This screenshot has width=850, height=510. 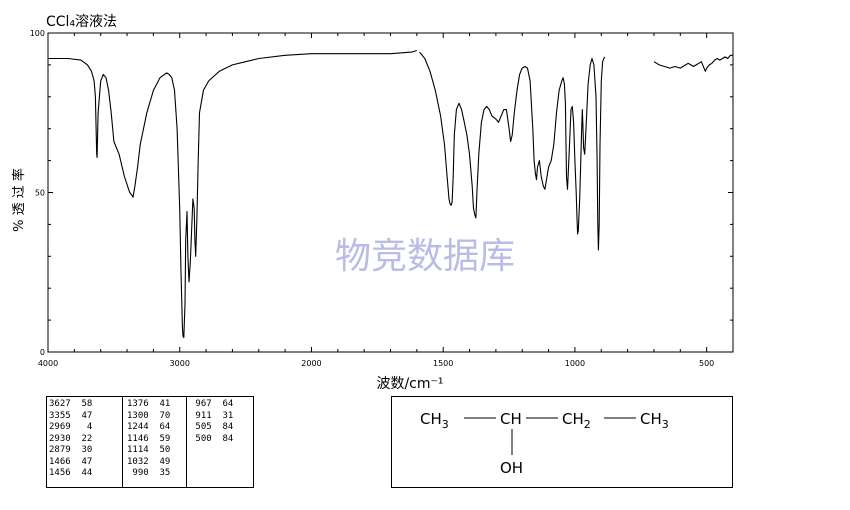 What do you see at coordinates (212, 415) in the screenshot?
I see `peak-row: 911 31` at bounding box center [212, 415].